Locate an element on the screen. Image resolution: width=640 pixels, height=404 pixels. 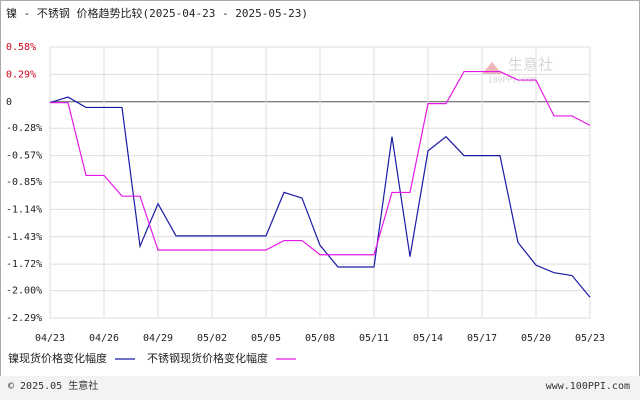
footer-site: www.100PPI.com is located at coordinates (588, 386).